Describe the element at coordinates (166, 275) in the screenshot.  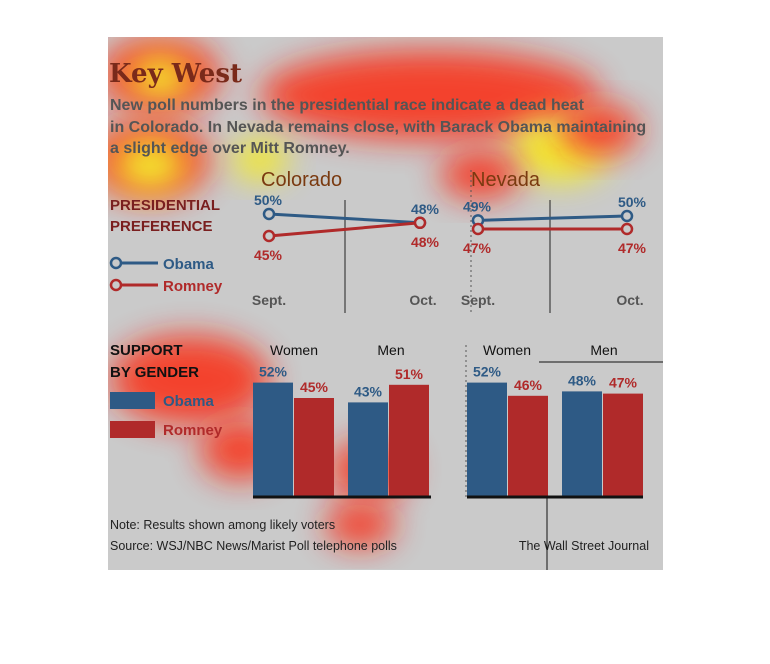
I see `line-legend: Obama Romney` at that location.